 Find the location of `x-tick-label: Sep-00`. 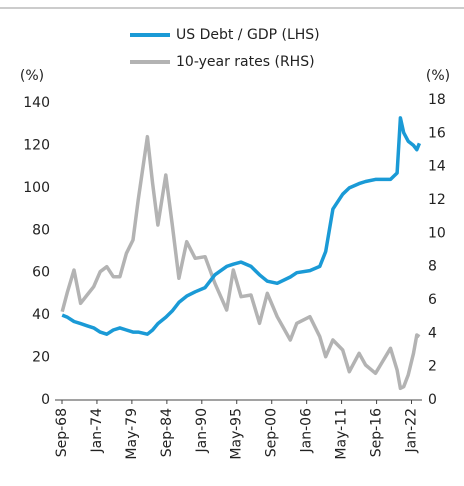

x-tick-label: Sep-00 is located at coordinates (272, 432).